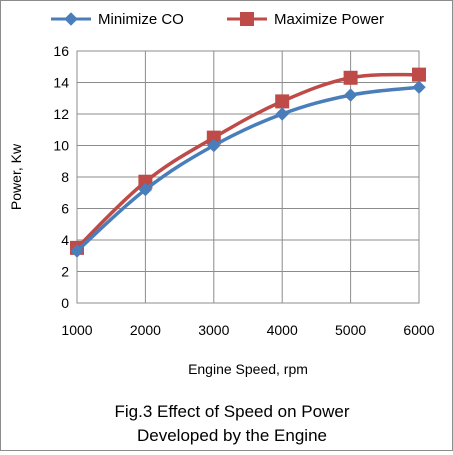 This screenshot has height=455, width=453. I want to click on figure-caption-line-2: Developed by the Engine, so click(232, 435).